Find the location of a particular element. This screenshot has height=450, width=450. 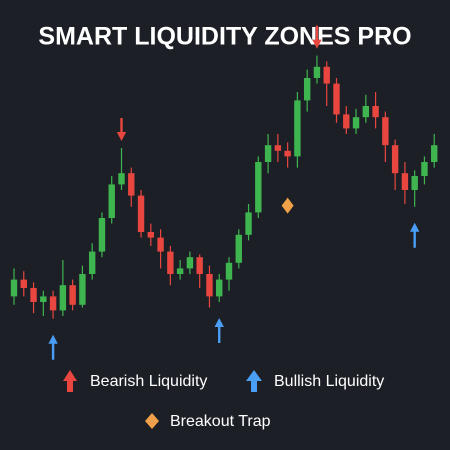

chart-title: SMART LIQUIDITY ZONES PRO is located at coordinates (224, 37).